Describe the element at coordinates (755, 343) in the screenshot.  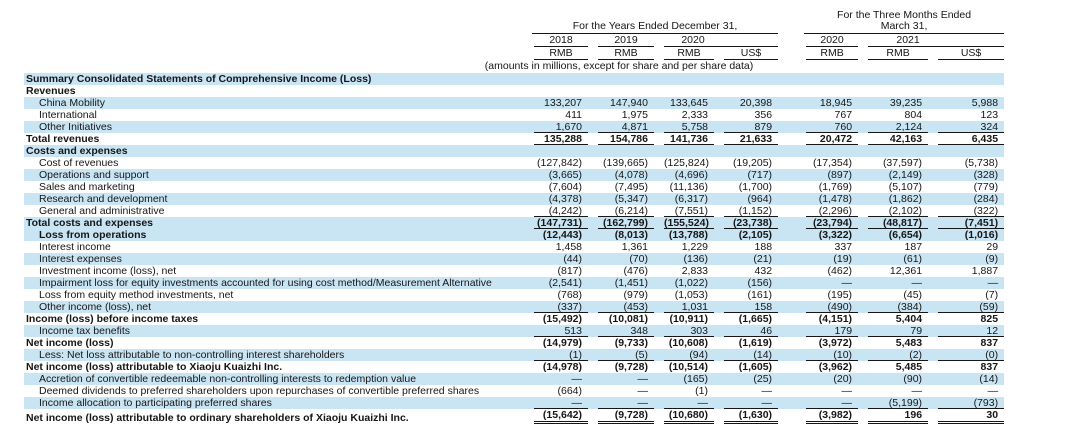
I see `cell-value: (1,619)` at that location.